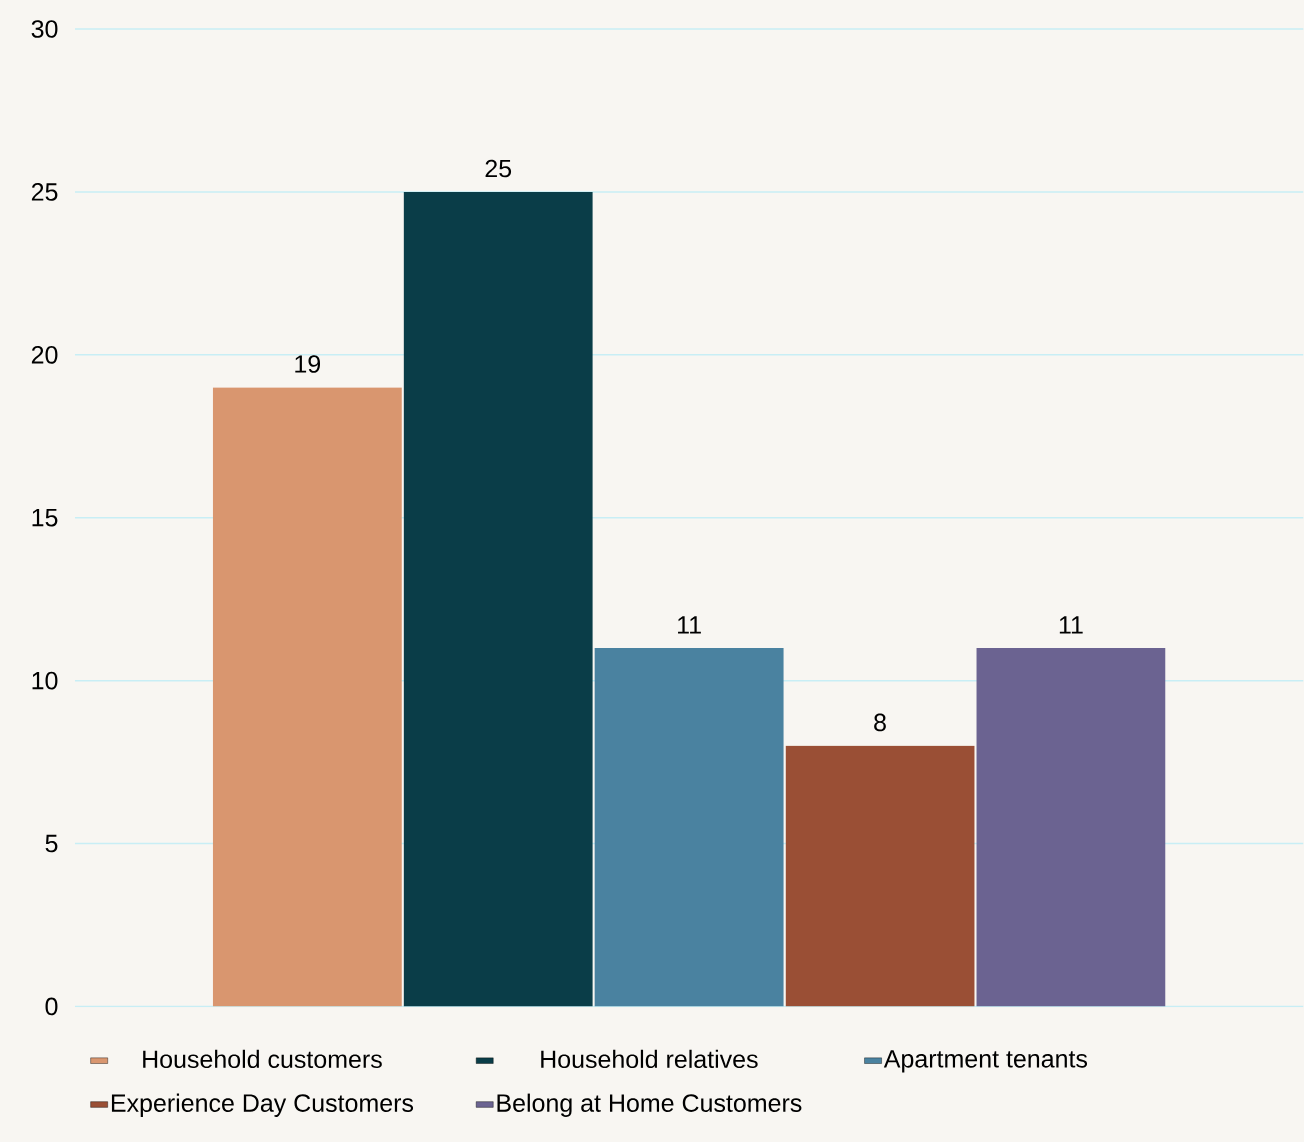  Describe the element at coordinates (308, 363) in the screenshot. I see `data-label: 19` at that location.